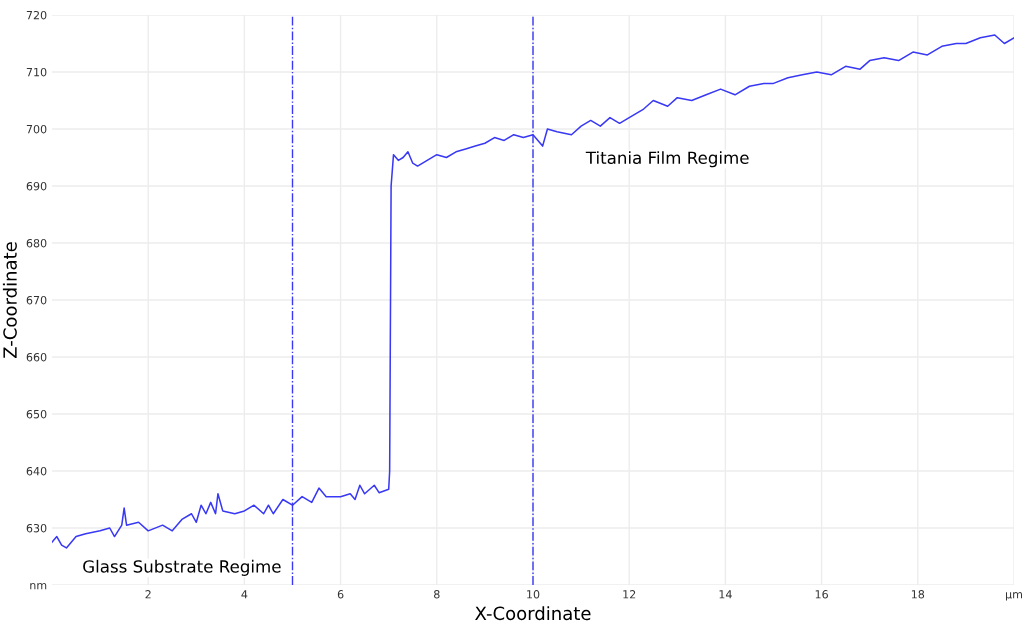 This screenshot has height=628, width=1034. What do you see at coordinates (629, 594) in the screenshot?
I see `x-tick-label: 12` at bounding box center [629, 594].